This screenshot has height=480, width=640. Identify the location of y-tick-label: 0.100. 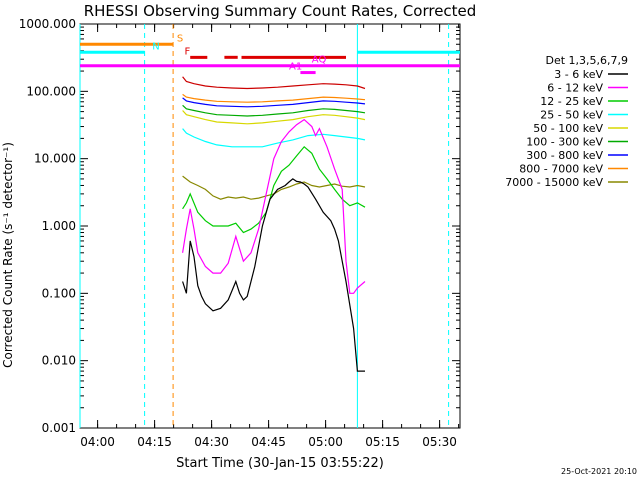
(59, 293).